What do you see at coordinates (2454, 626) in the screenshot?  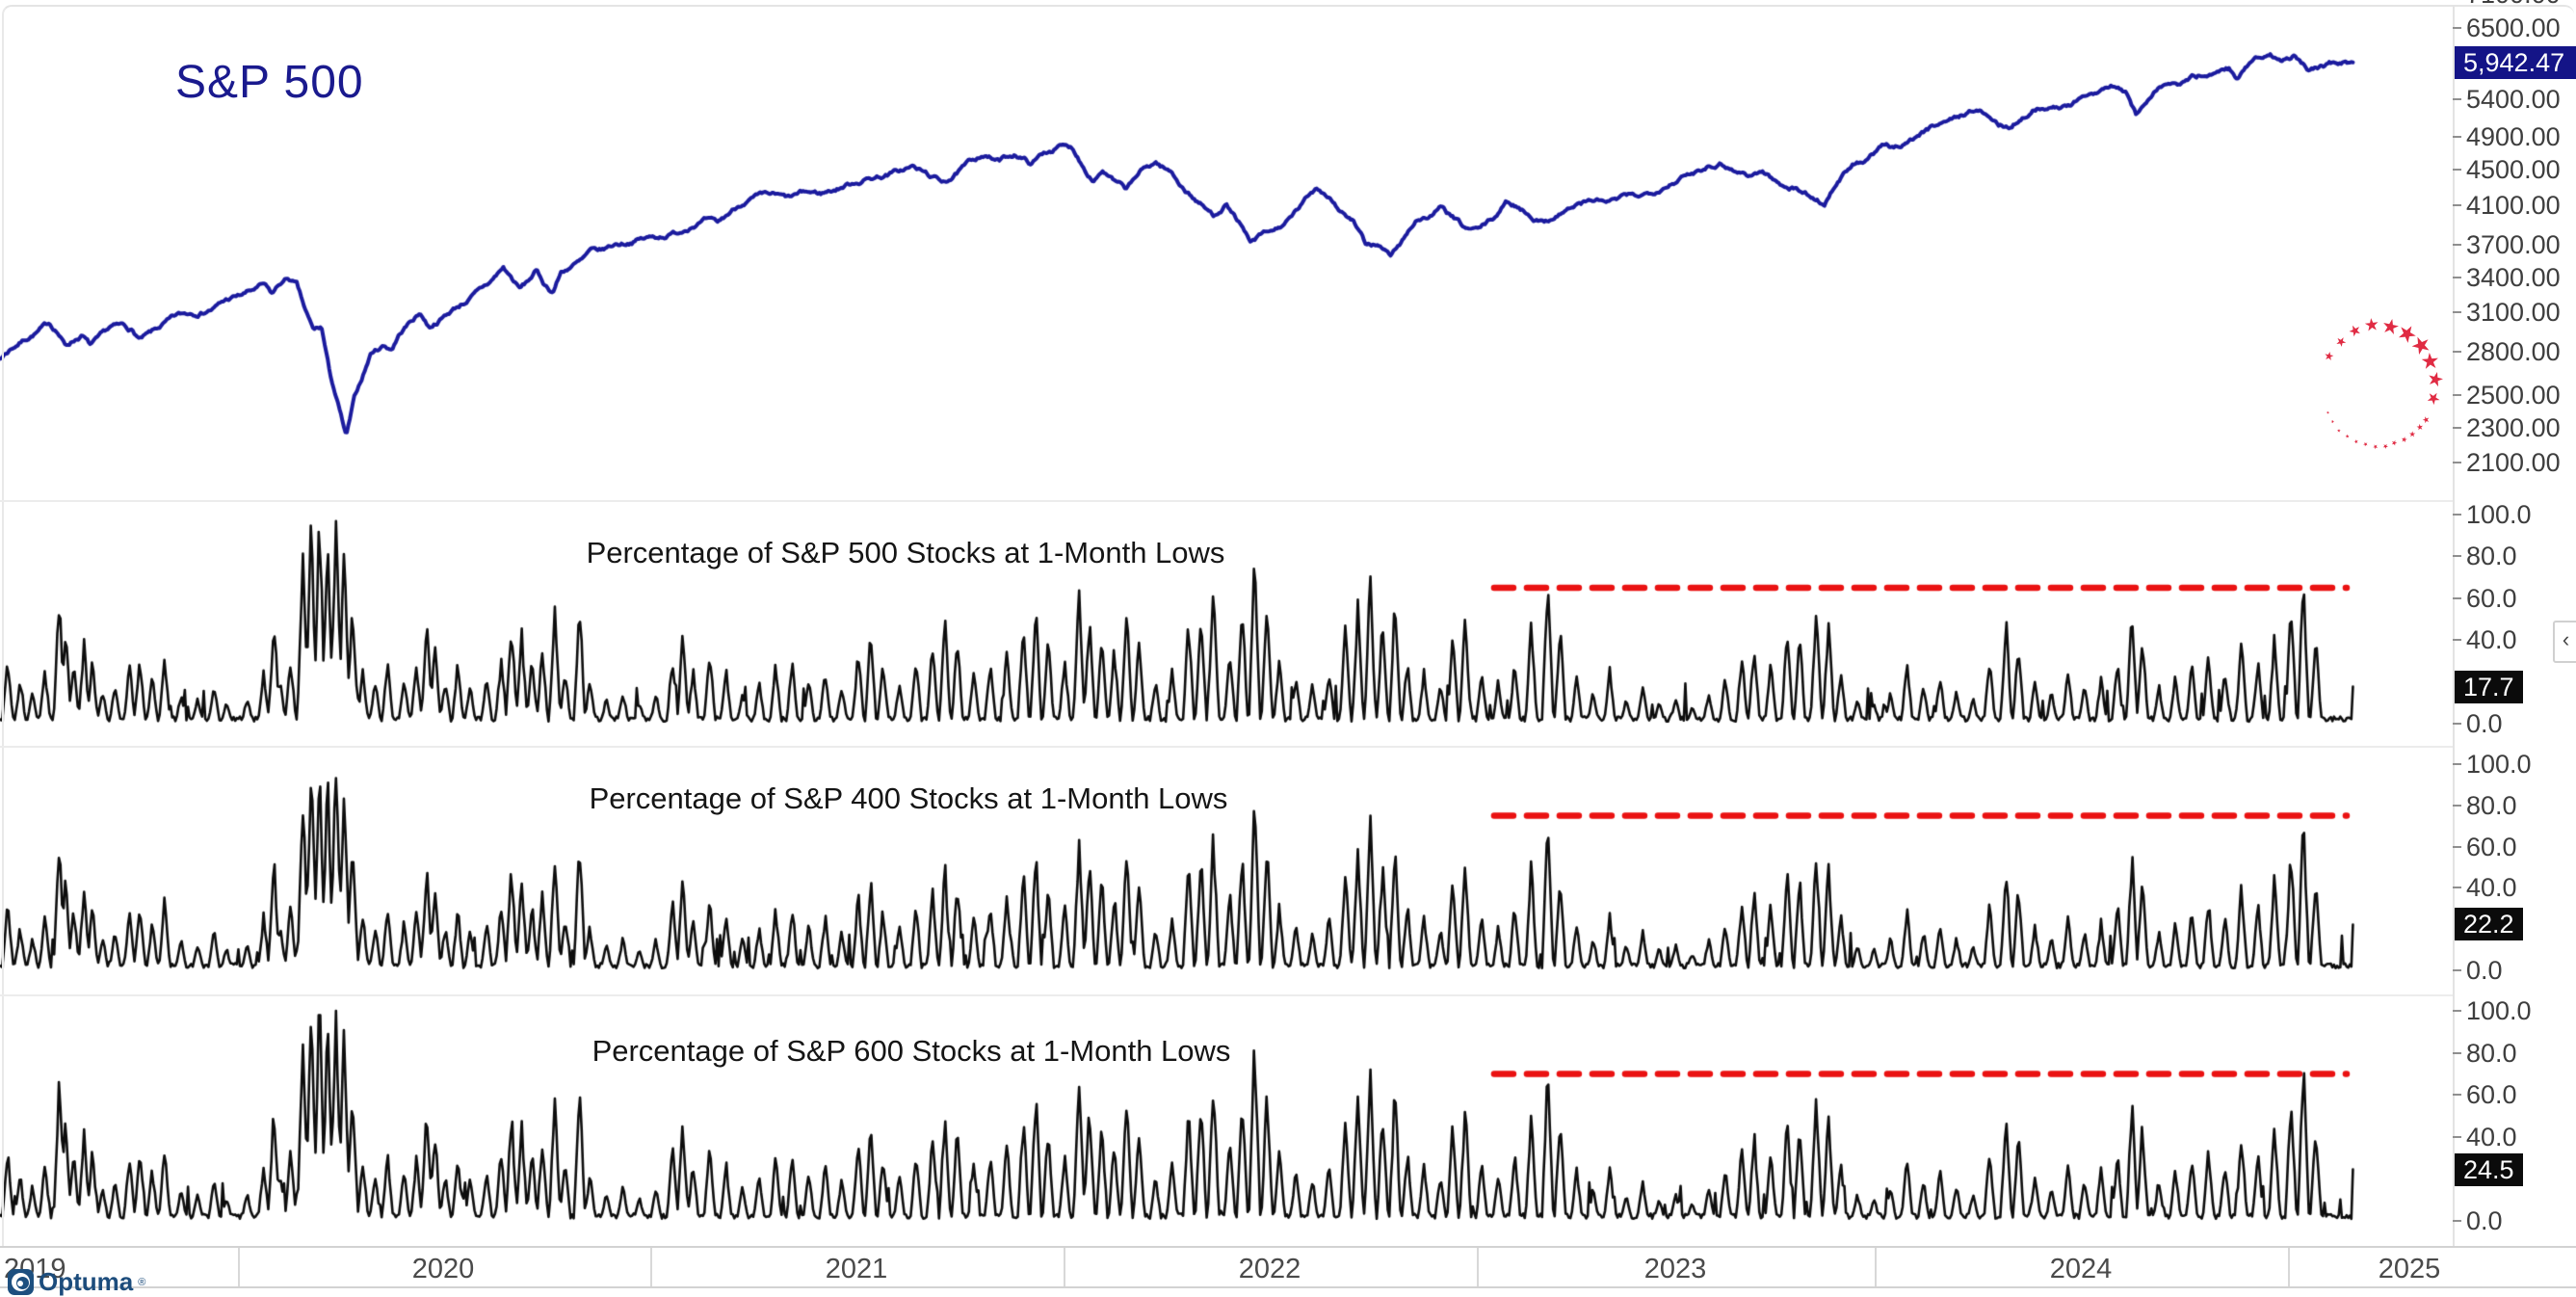 I see `y-axis-line` at bounding box center [2454, 626].